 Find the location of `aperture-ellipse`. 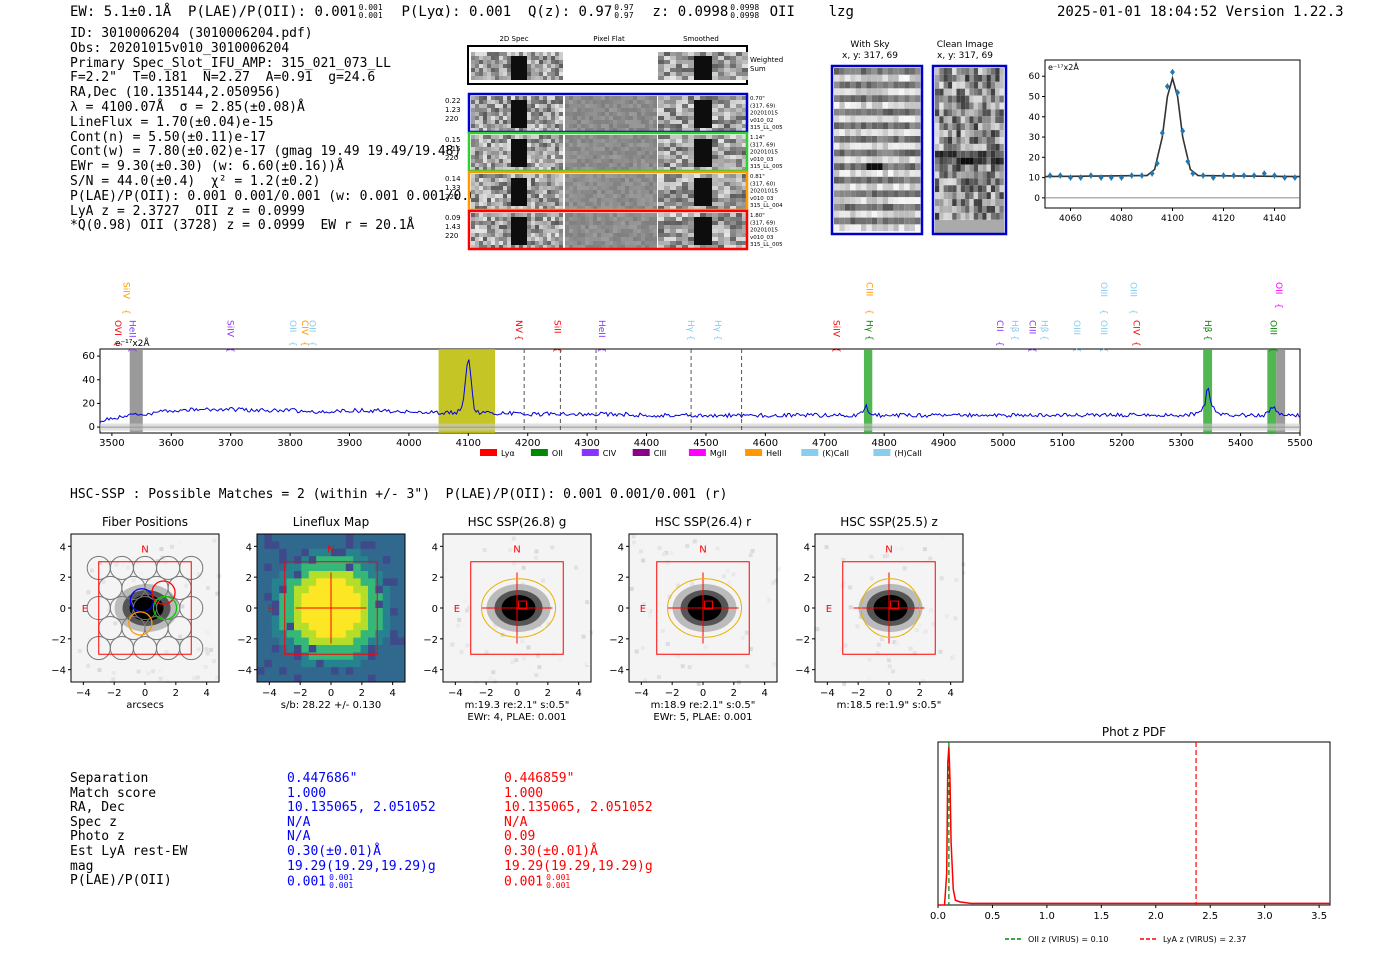

aperture-ellipse is located at coordinates (890, 608).